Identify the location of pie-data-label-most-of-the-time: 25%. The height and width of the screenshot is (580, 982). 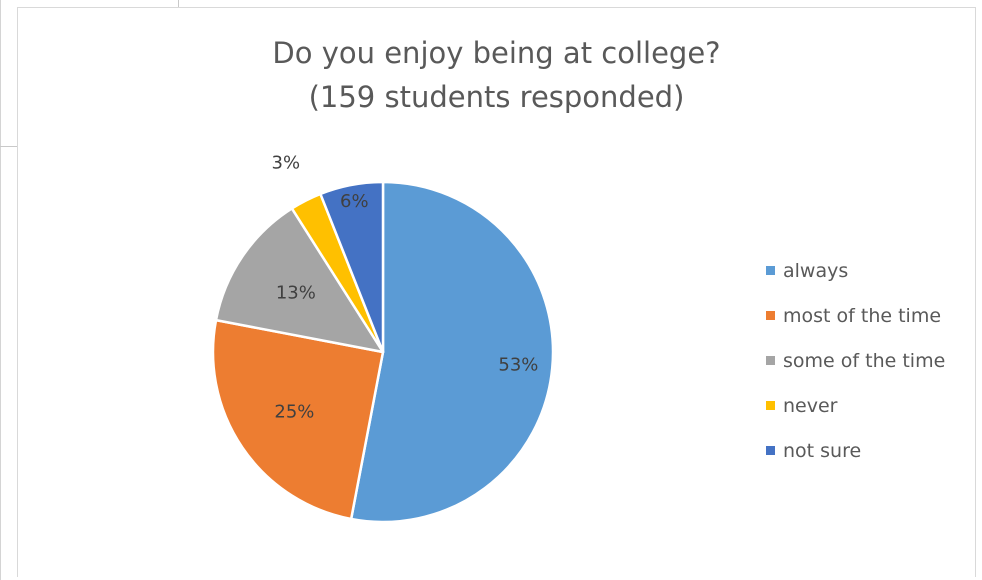
(294, 412).